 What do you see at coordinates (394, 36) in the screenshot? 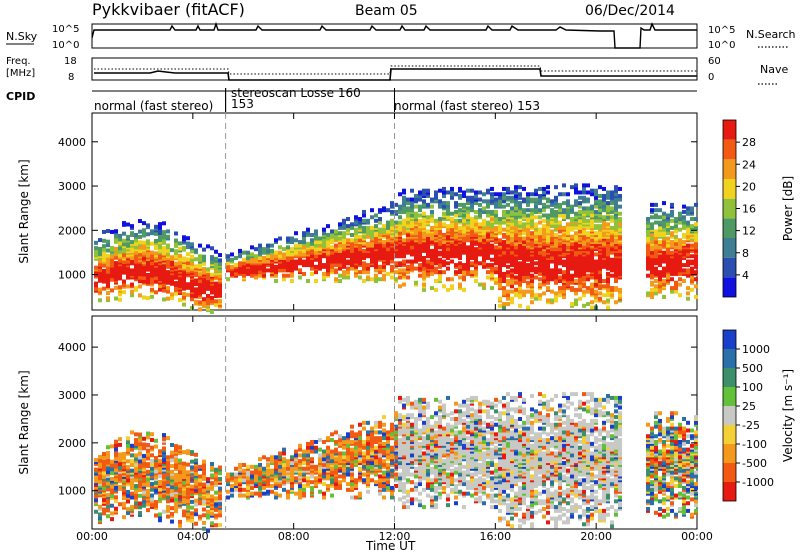
I see `nsky-trace` at bounding box center [394, 36].